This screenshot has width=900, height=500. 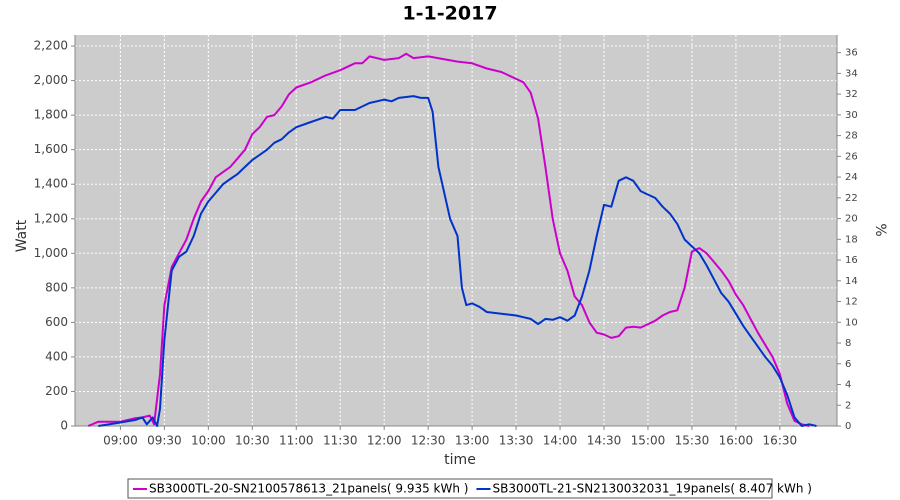 I want to click on y2-tick-label: 12, so click(x=851, y=302).